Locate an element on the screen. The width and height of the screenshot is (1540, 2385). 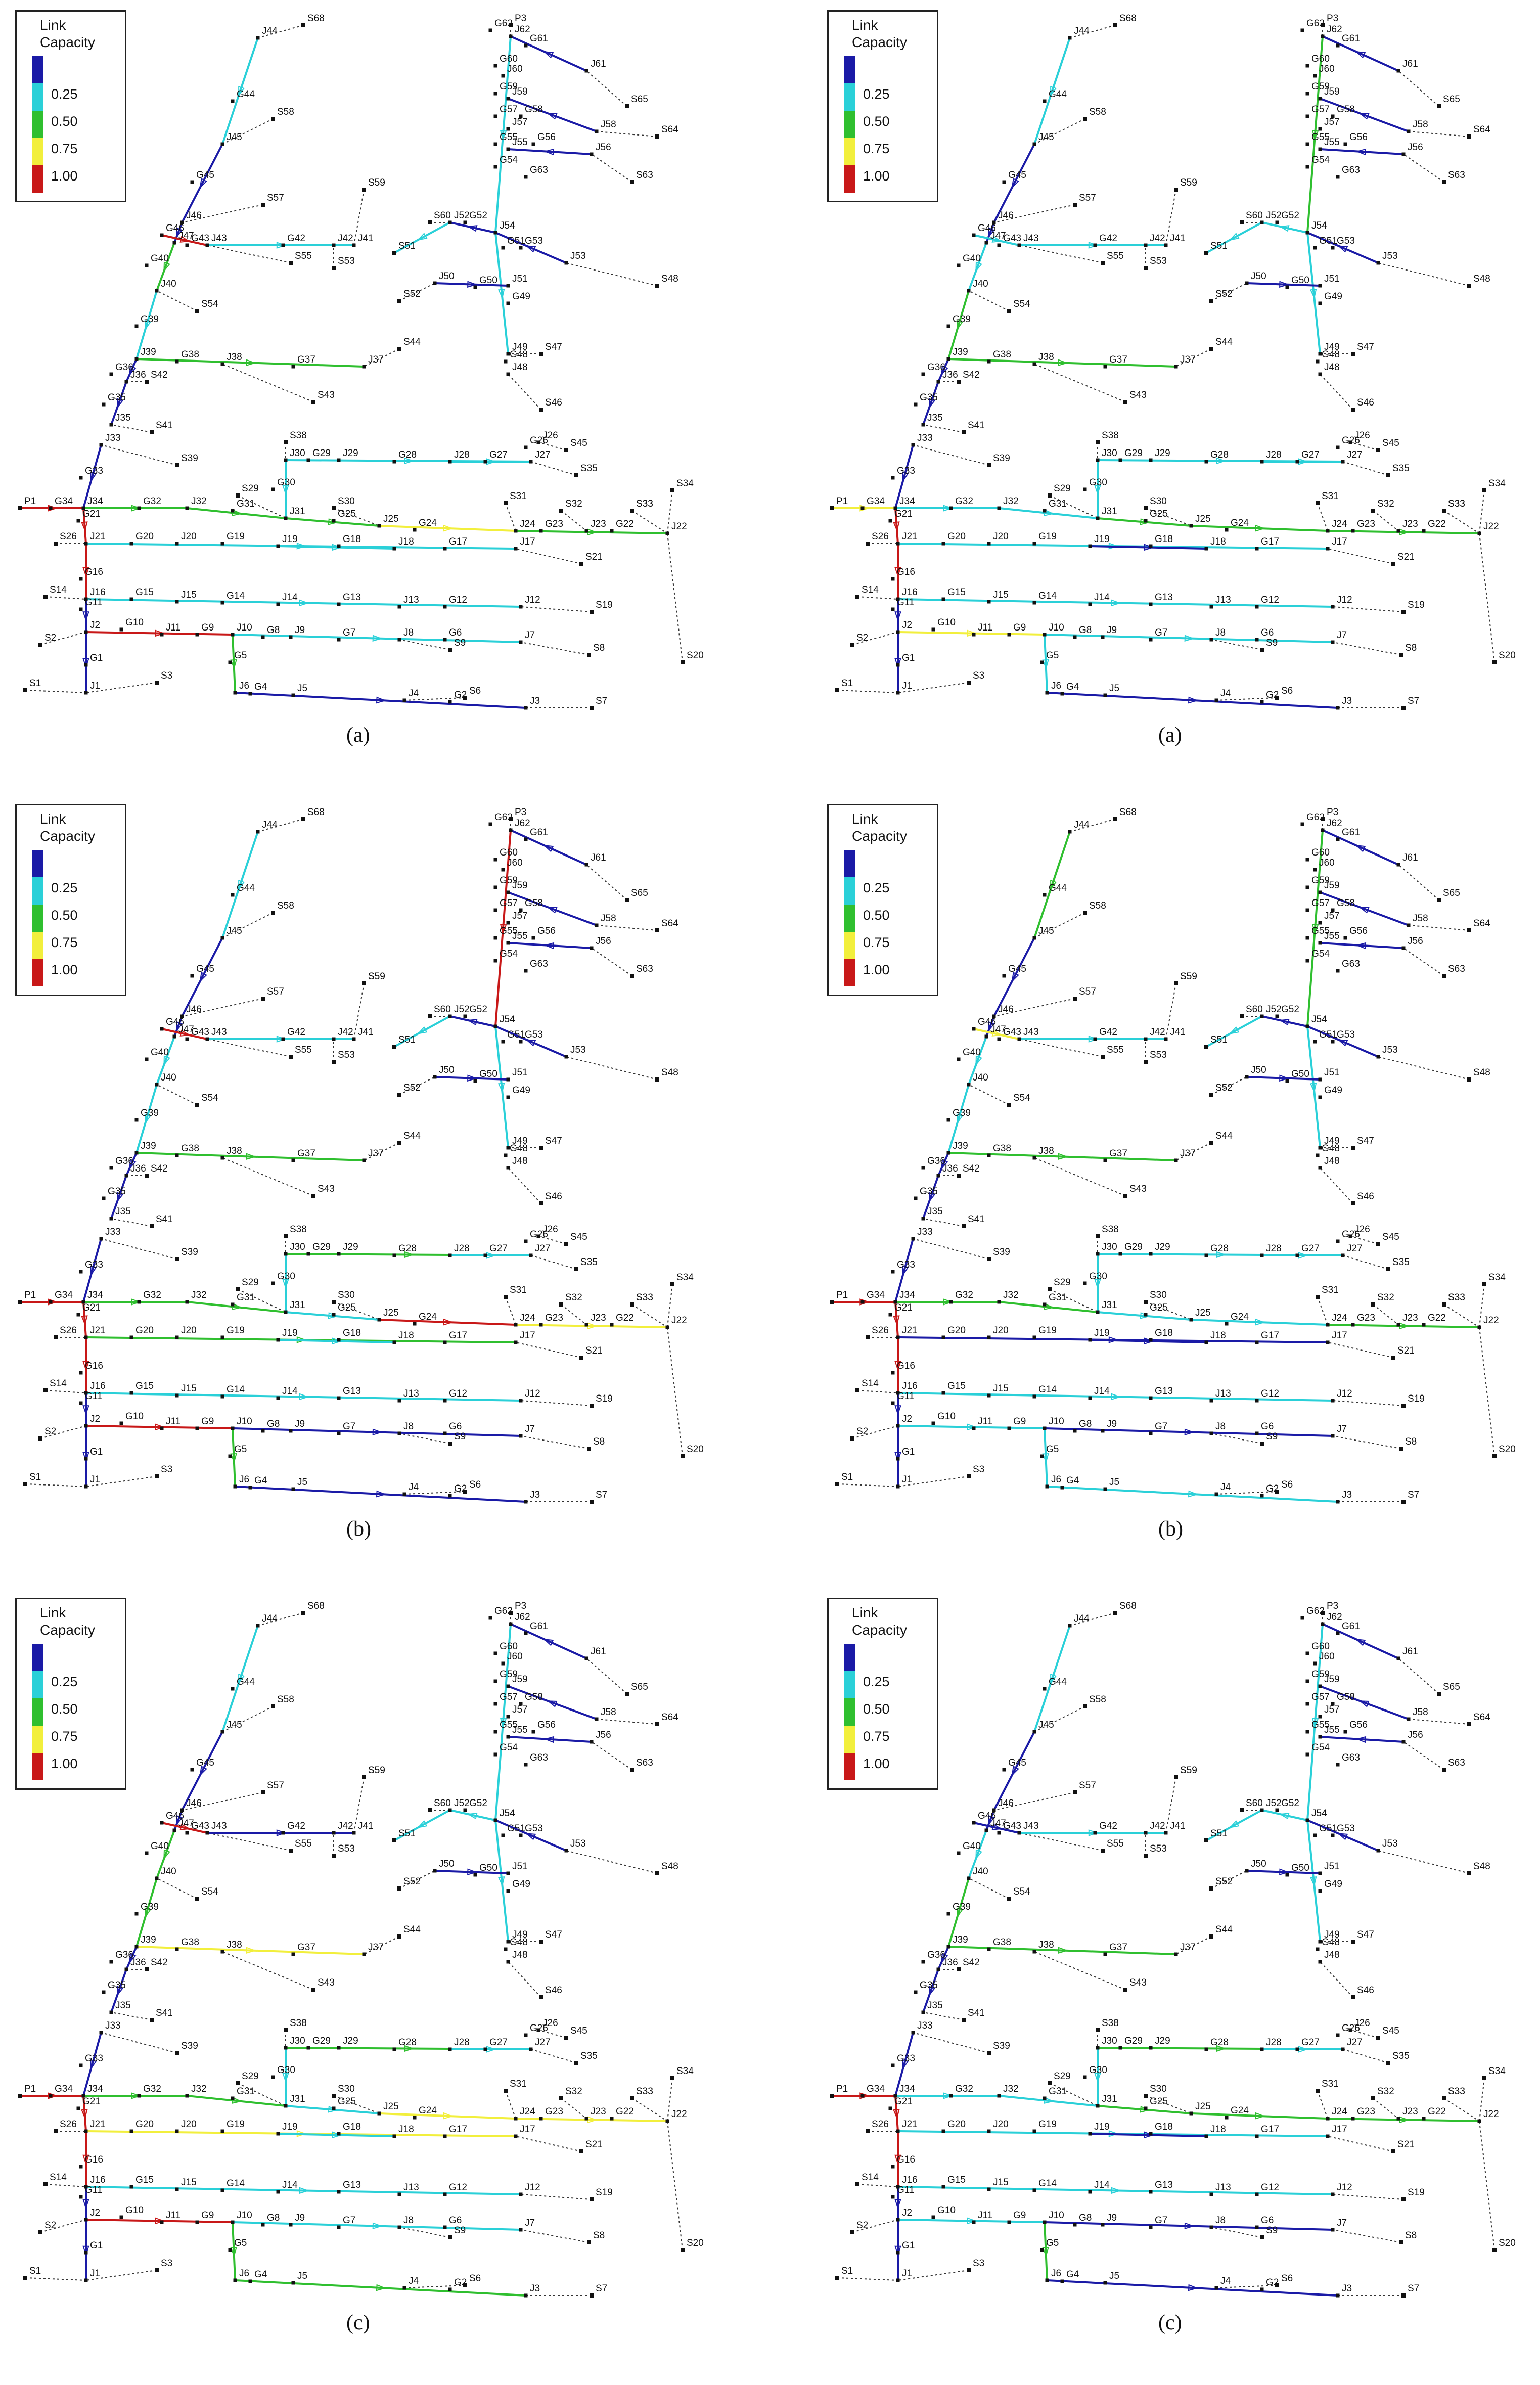
node-j15 is located at coordinates (177, 1396).